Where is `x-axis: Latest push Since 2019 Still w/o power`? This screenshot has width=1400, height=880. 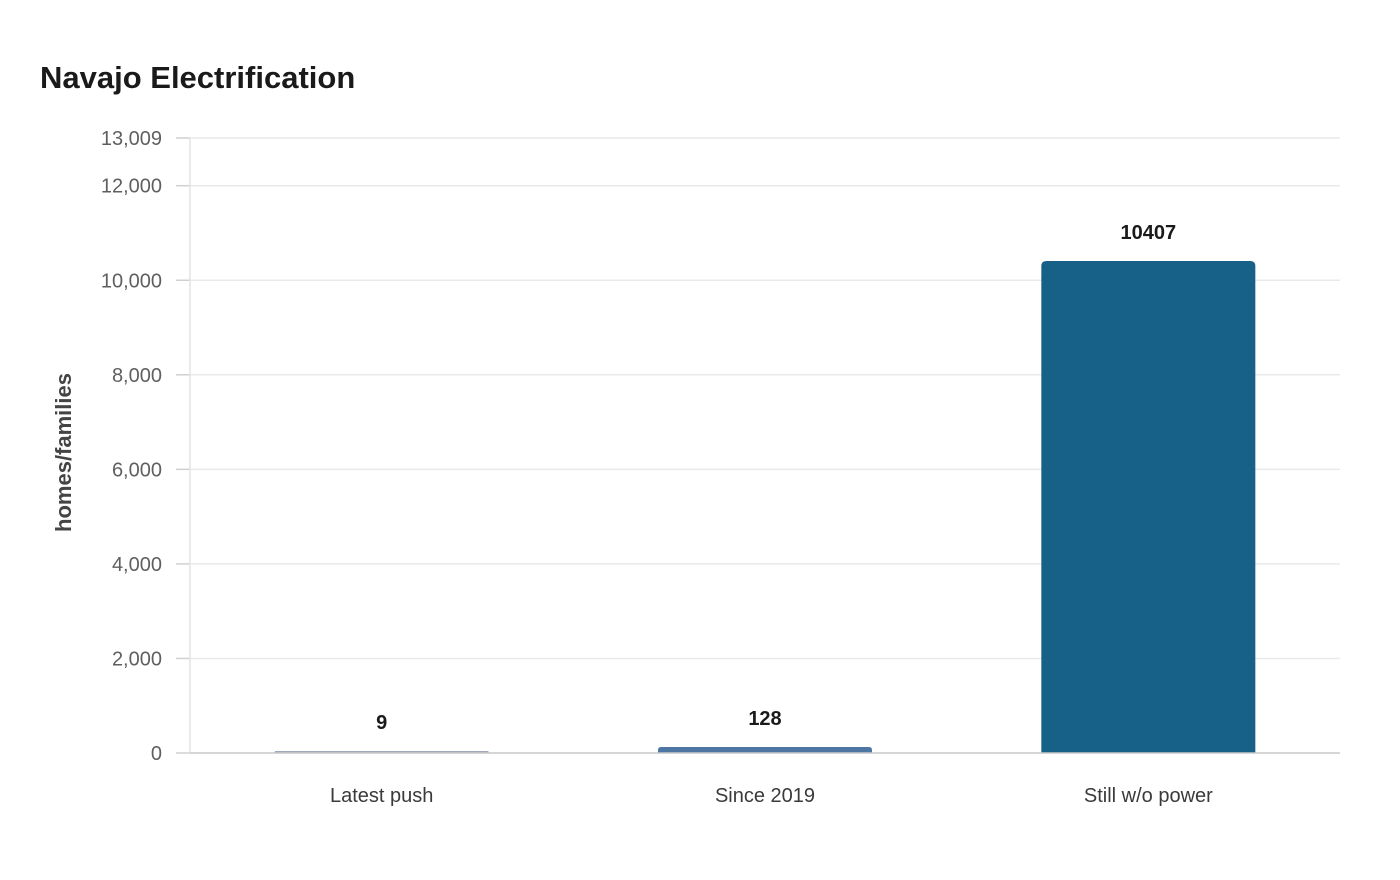
x-axis: Latest push Since 2019 Still w/o power is located at coordinates (765, 779).